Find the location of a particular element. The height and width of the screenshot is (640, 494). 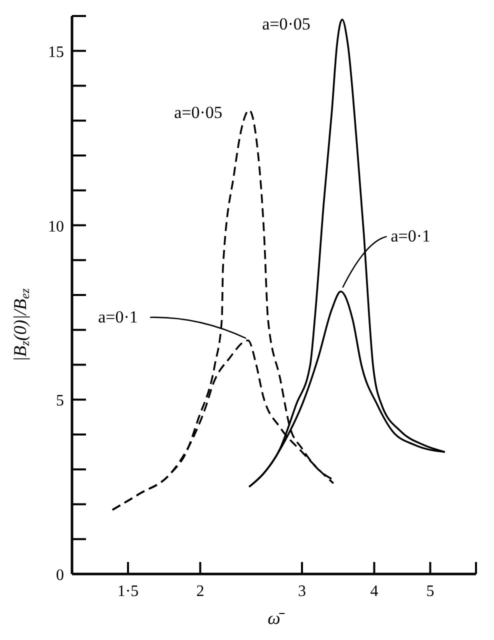

x-axis-title: ω̄ is located at coordinates (277, 618).